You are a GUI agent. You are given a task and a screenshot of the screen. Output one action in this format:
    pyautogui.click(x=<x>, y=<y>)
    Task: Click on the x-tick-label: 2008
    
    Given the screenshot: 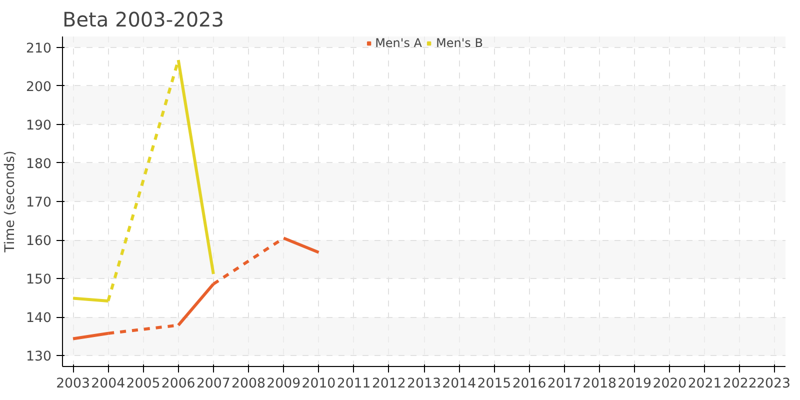 What is the action you would take?
    pyautogui.click(x=249, y=384)
    